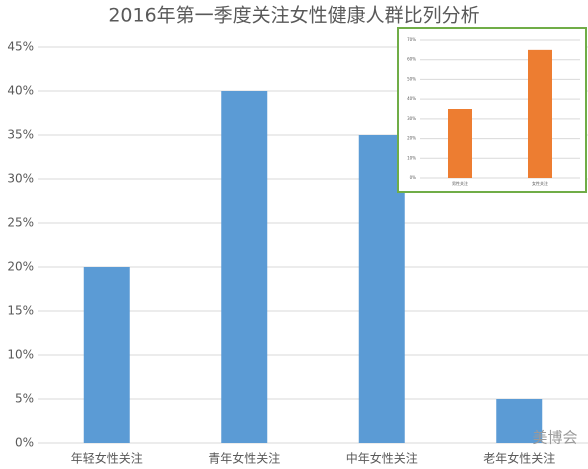 This screenshot has width=588, height=469. I want to click on inset-plot: 0% 10% 20% 30% 40% 50% 60% 70% 男性关注 女性关注, so click(493, 111).